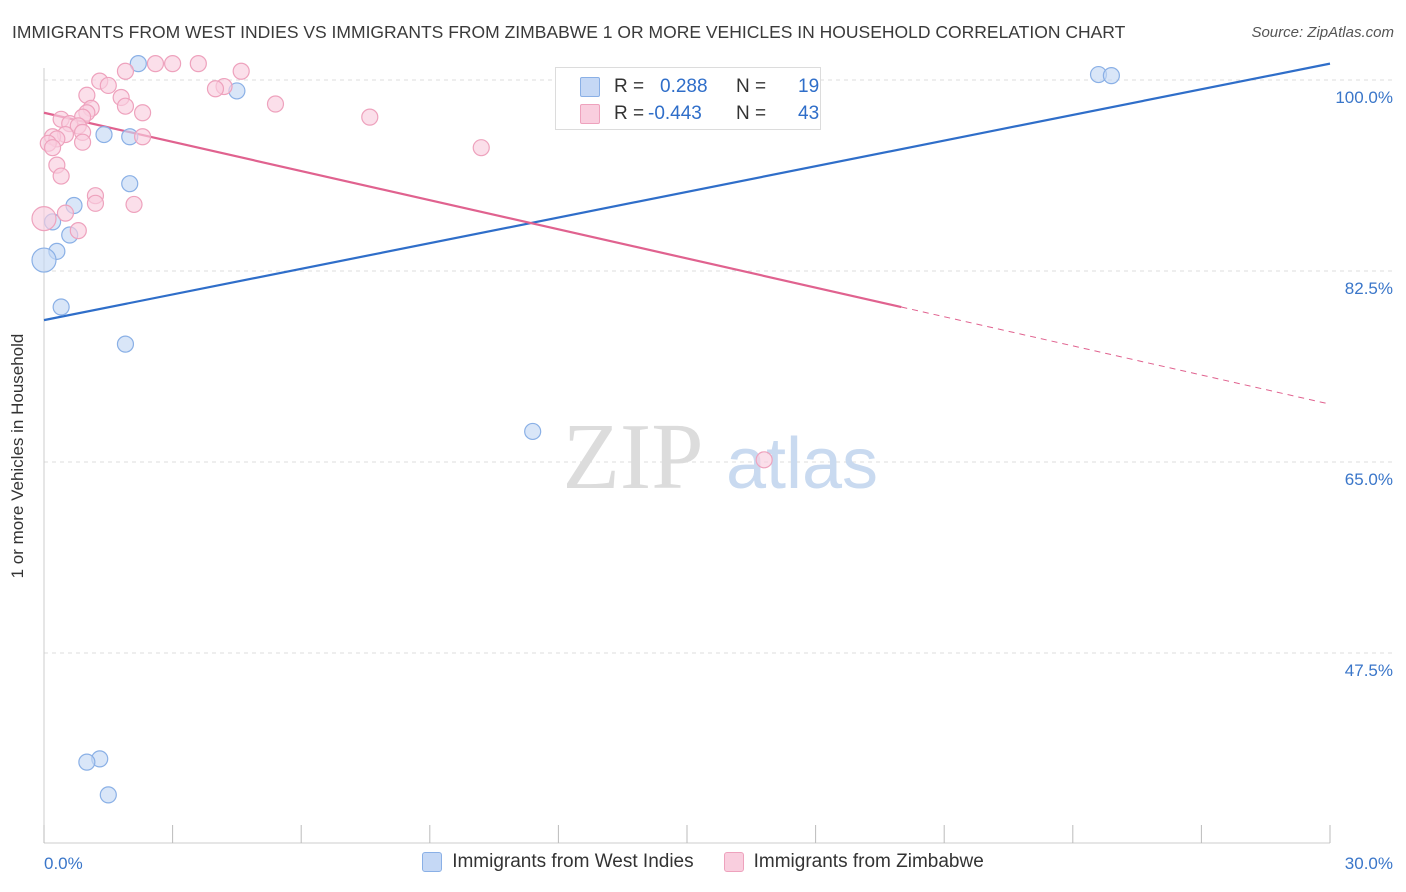 This screenshot has height=892, width=1406. Describe the element at coordinates (472, 210) in the screenshot. I see `zimbabwe-trend-line` at that location.